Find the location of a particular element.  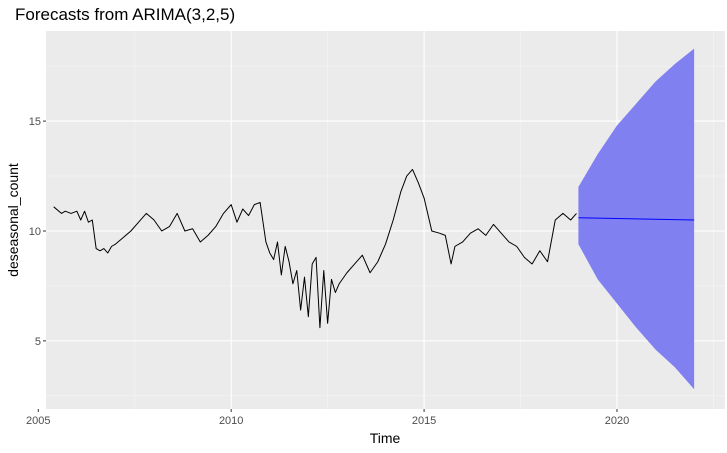

forecast-series-line is located at coordinates (636, 219).